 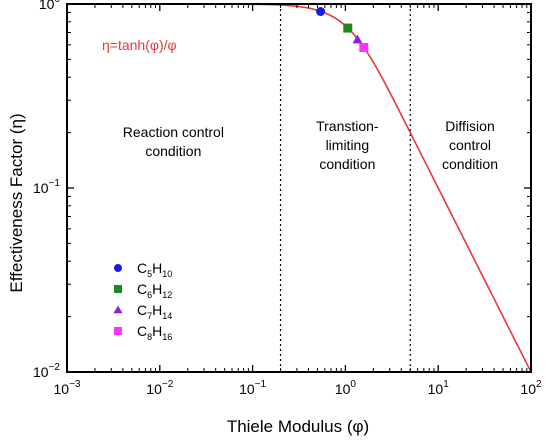 I want to click on x-tick-label: 10⁻³, so click(x=67, y=388).